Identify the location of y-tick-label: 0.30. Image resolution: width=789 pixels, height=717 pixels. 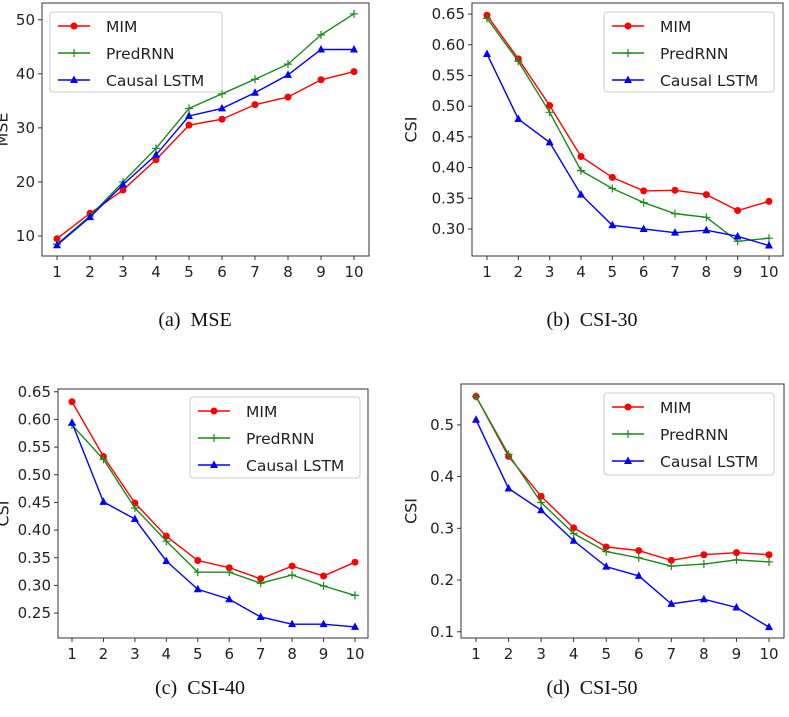
(34, 585).